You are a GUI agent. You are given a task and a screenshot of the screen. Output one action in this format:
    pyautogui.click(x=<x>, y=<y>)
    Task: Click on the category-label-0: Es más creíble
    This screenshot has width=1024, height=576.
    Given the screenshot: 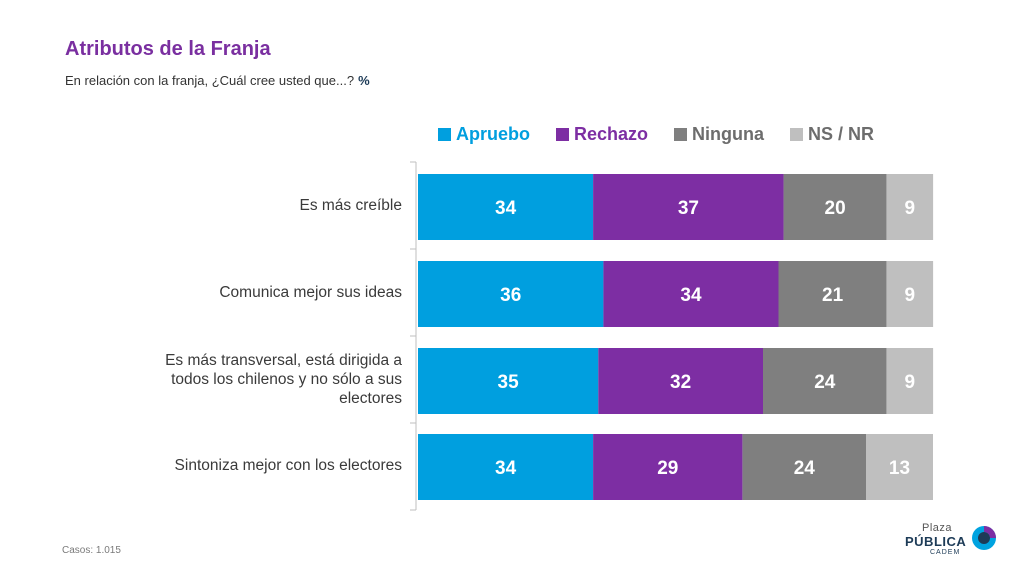 What is the action you would take?
    pyautogui.click(x=231, y=205)
    